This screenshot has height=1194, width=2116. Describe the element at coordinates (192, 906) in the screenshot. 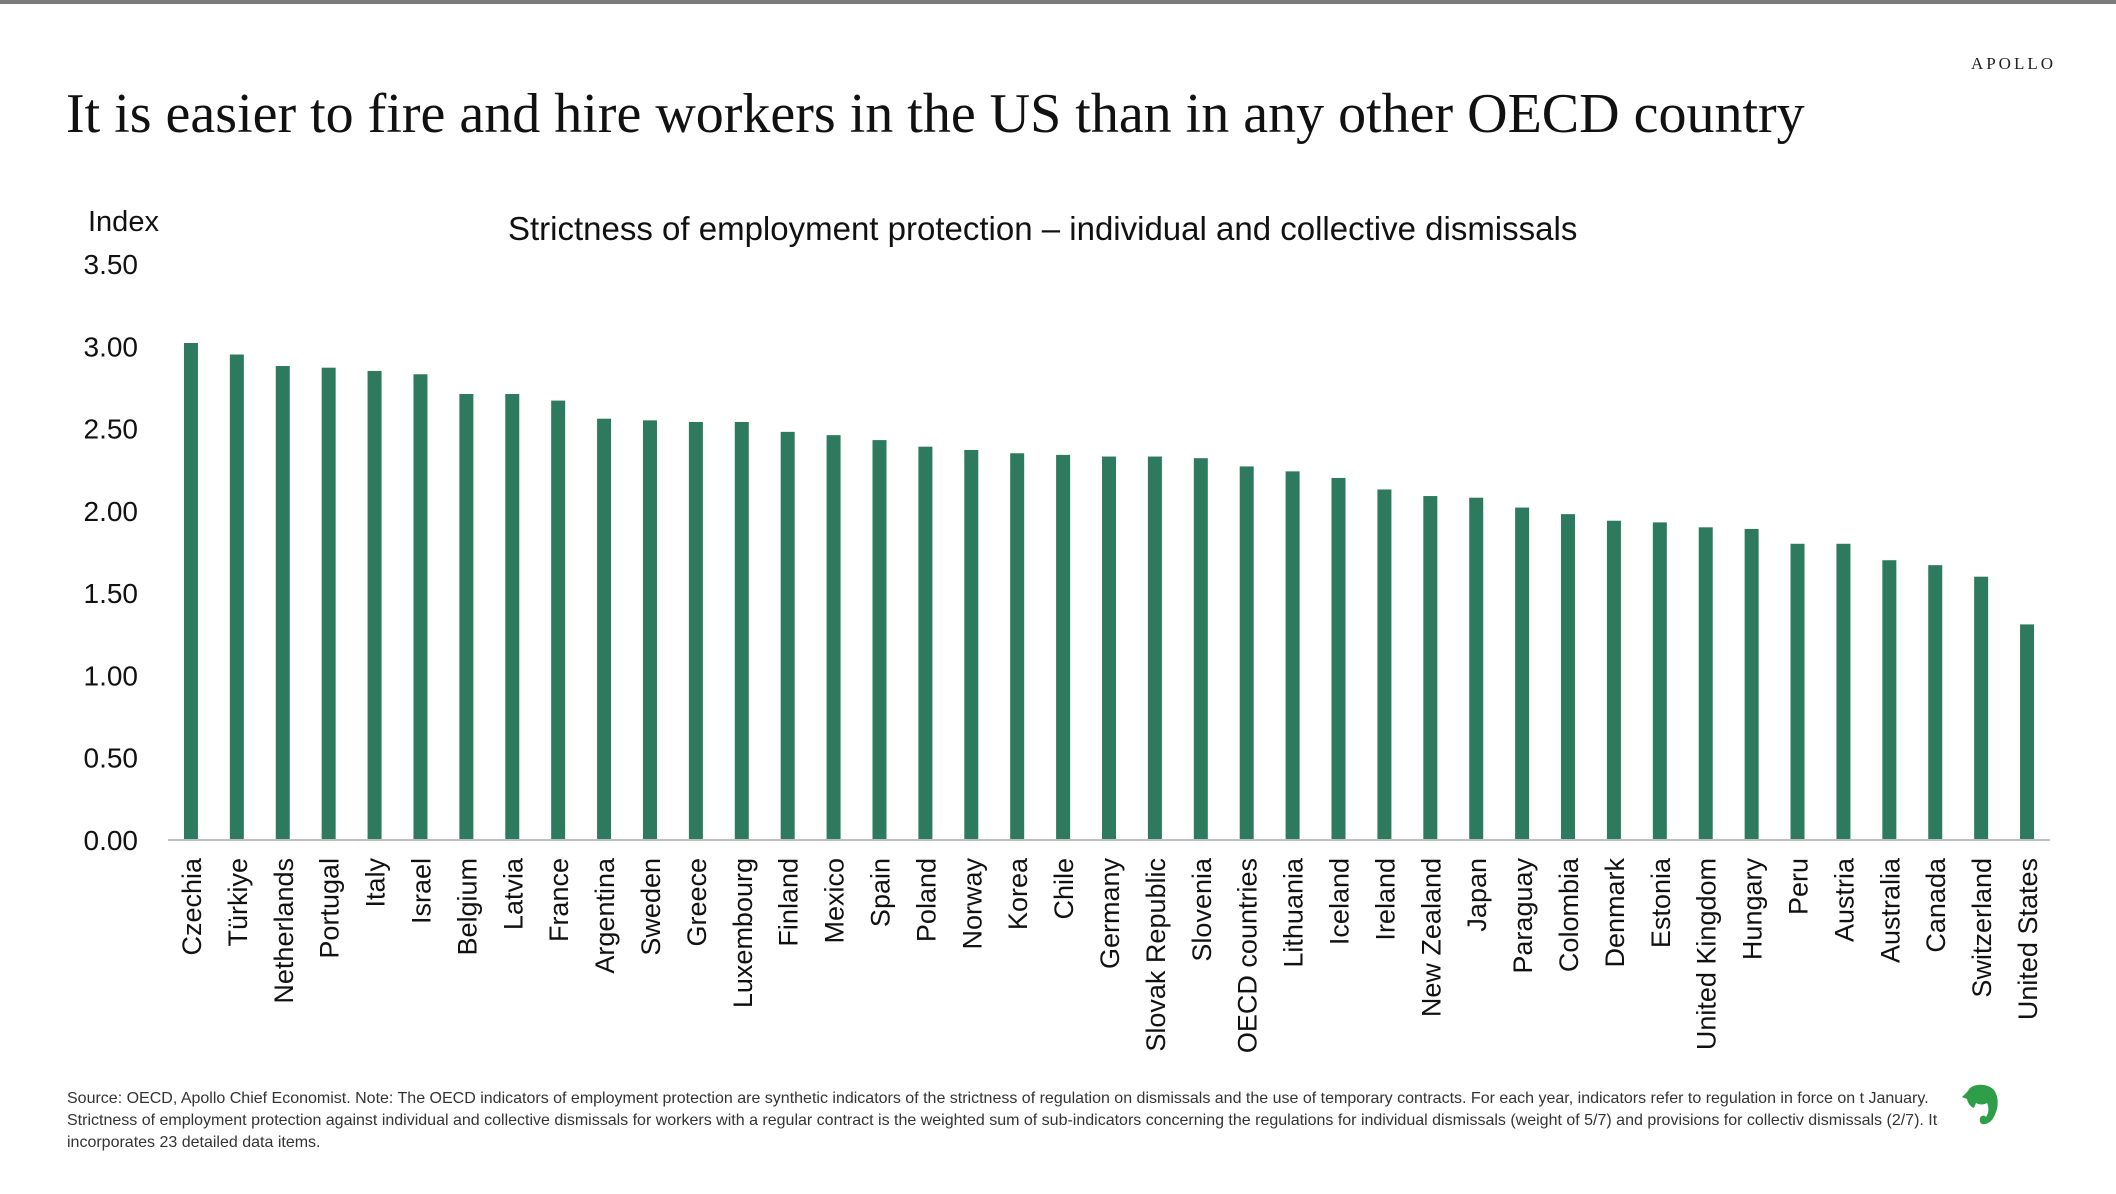

I see `x-tick-label: Czechia` at that location.